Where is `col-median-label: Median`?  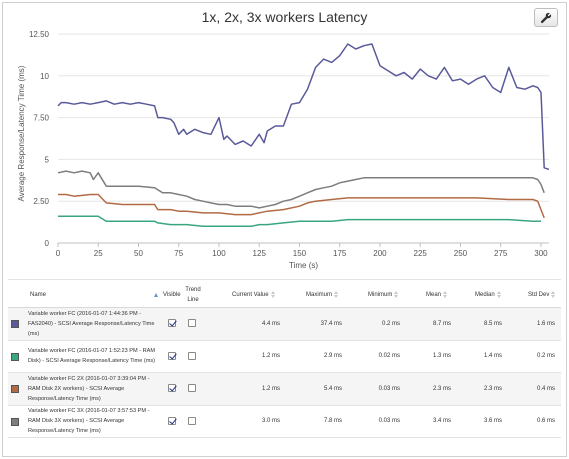 col-median-label: Median is located at coordinates (485, 294).